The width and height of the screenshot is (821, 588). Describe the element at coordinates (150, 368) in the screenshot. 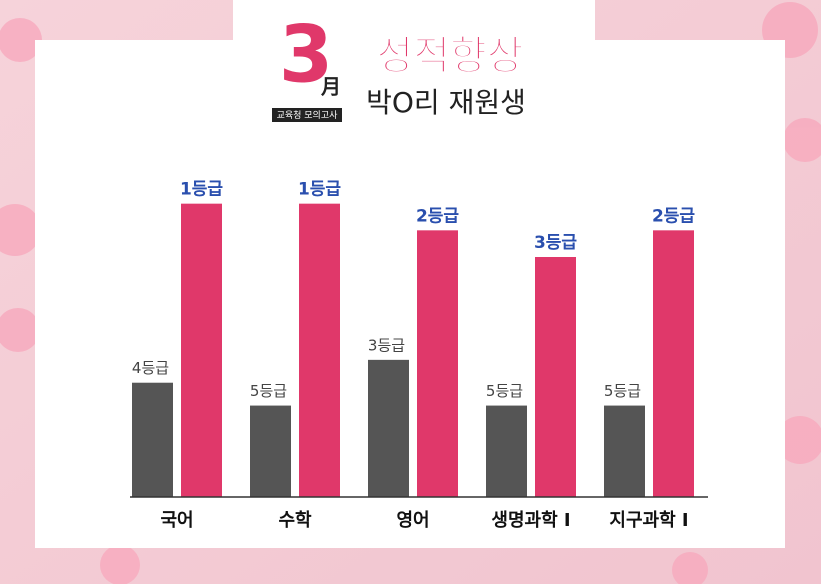

I see `value-label: 4등급` at that location.